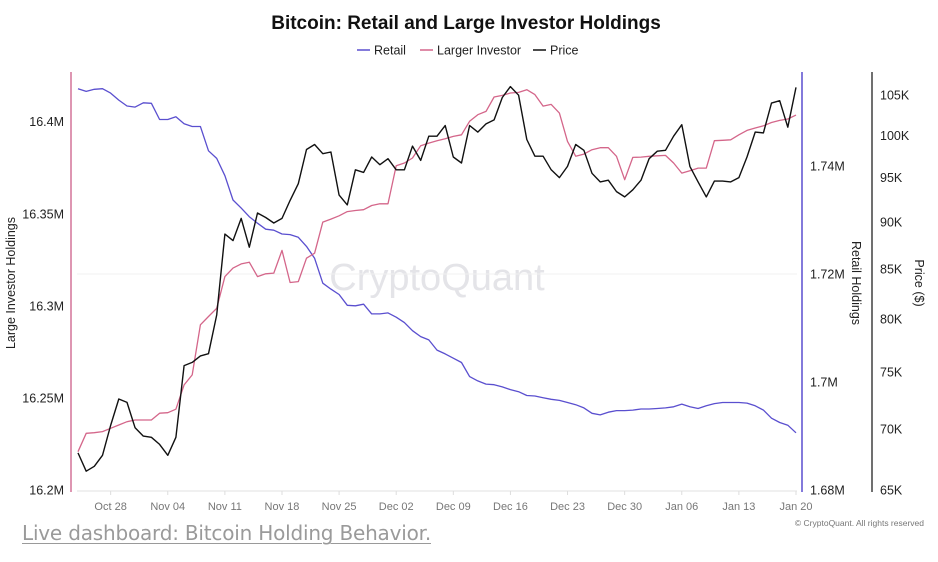  I want to click on retail-axis-tick-label: 1.7M, so click(824, 382).